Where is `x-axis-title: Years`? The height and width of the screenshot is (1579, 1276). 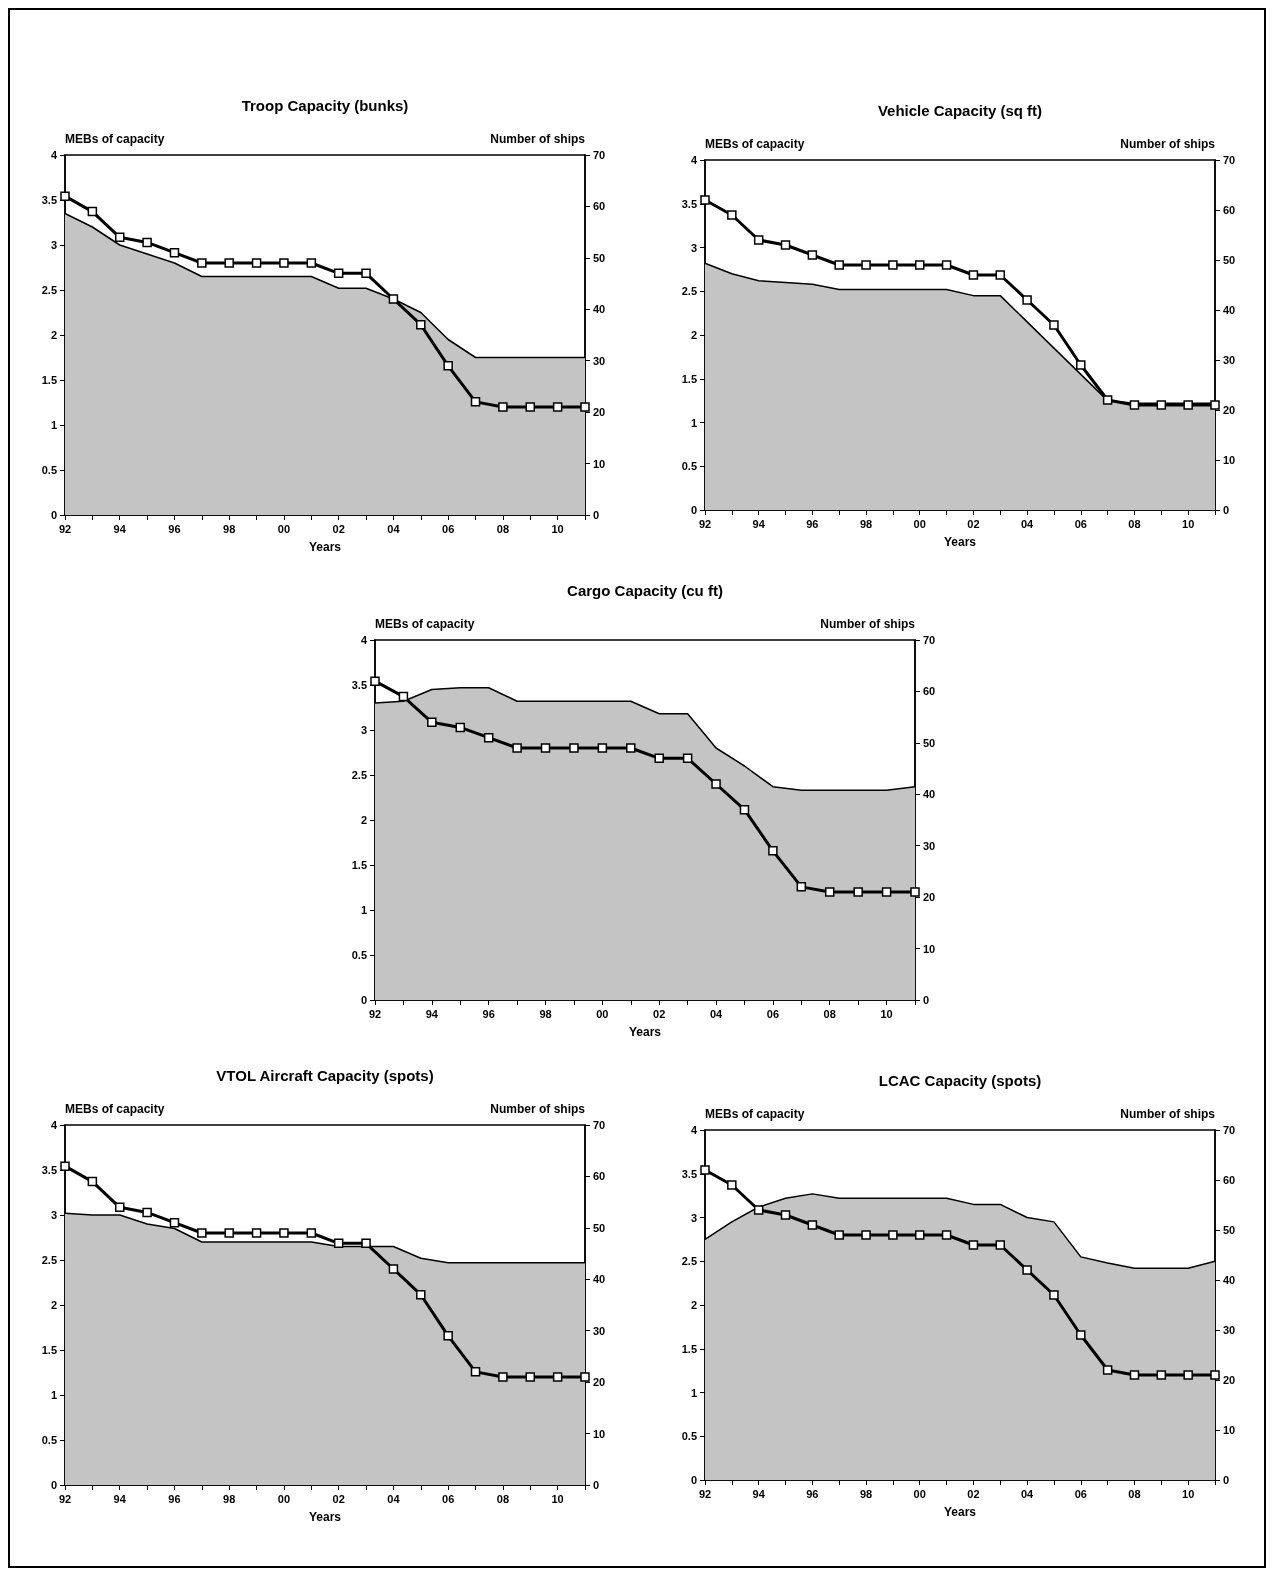
x-axis-title: Years is located at coordinates (325, 547).